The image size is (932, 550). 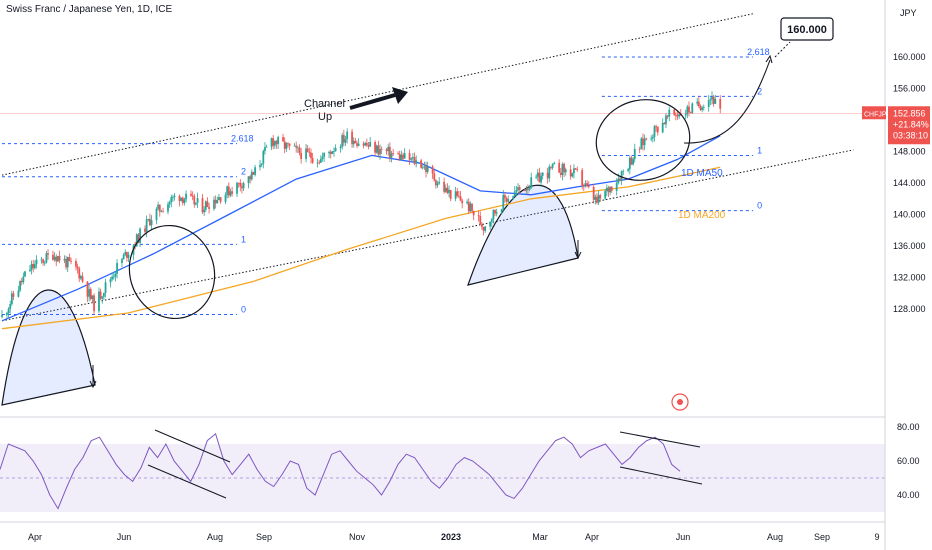 I want to click on x-tick-label: Nov, so click(x=357, y=537).